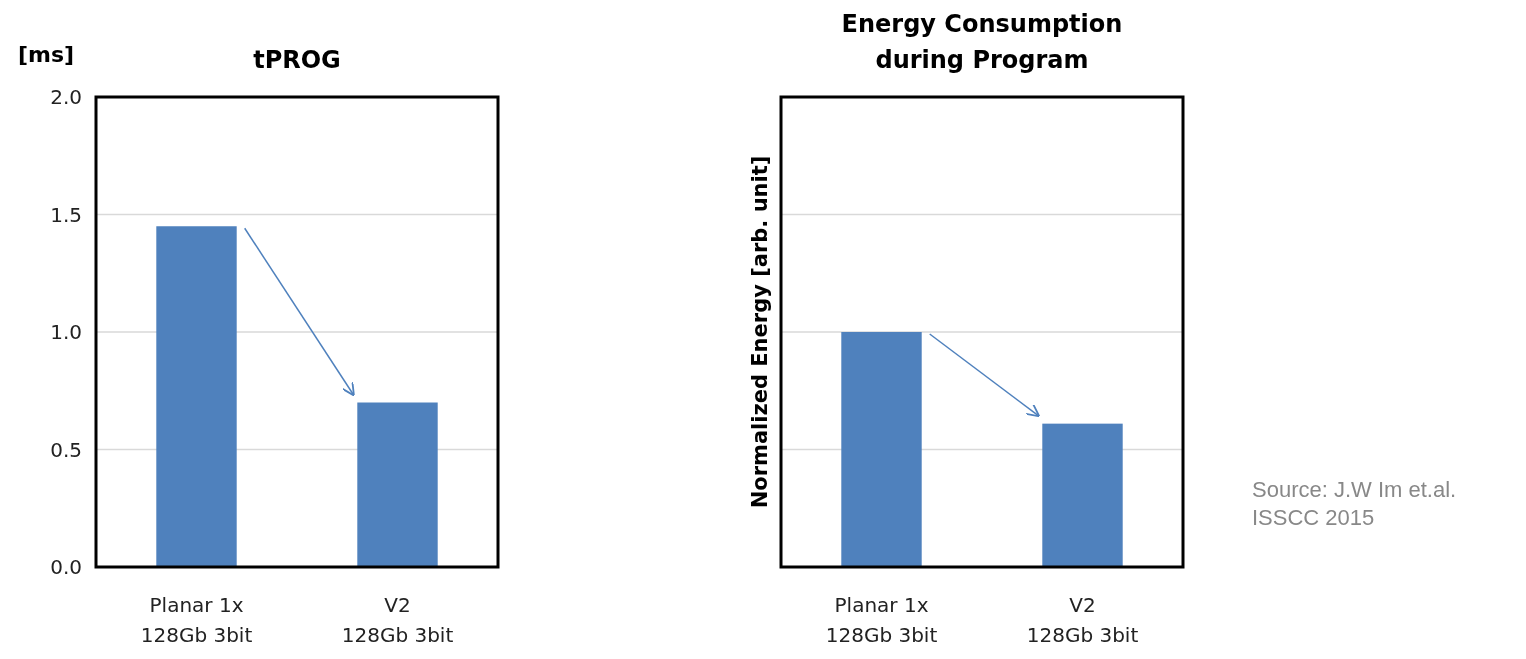 The image size is (1526, 659). I want to click on source-note: Source: J.W Im et.al. ISSCC 2015, so click(1354, 503).